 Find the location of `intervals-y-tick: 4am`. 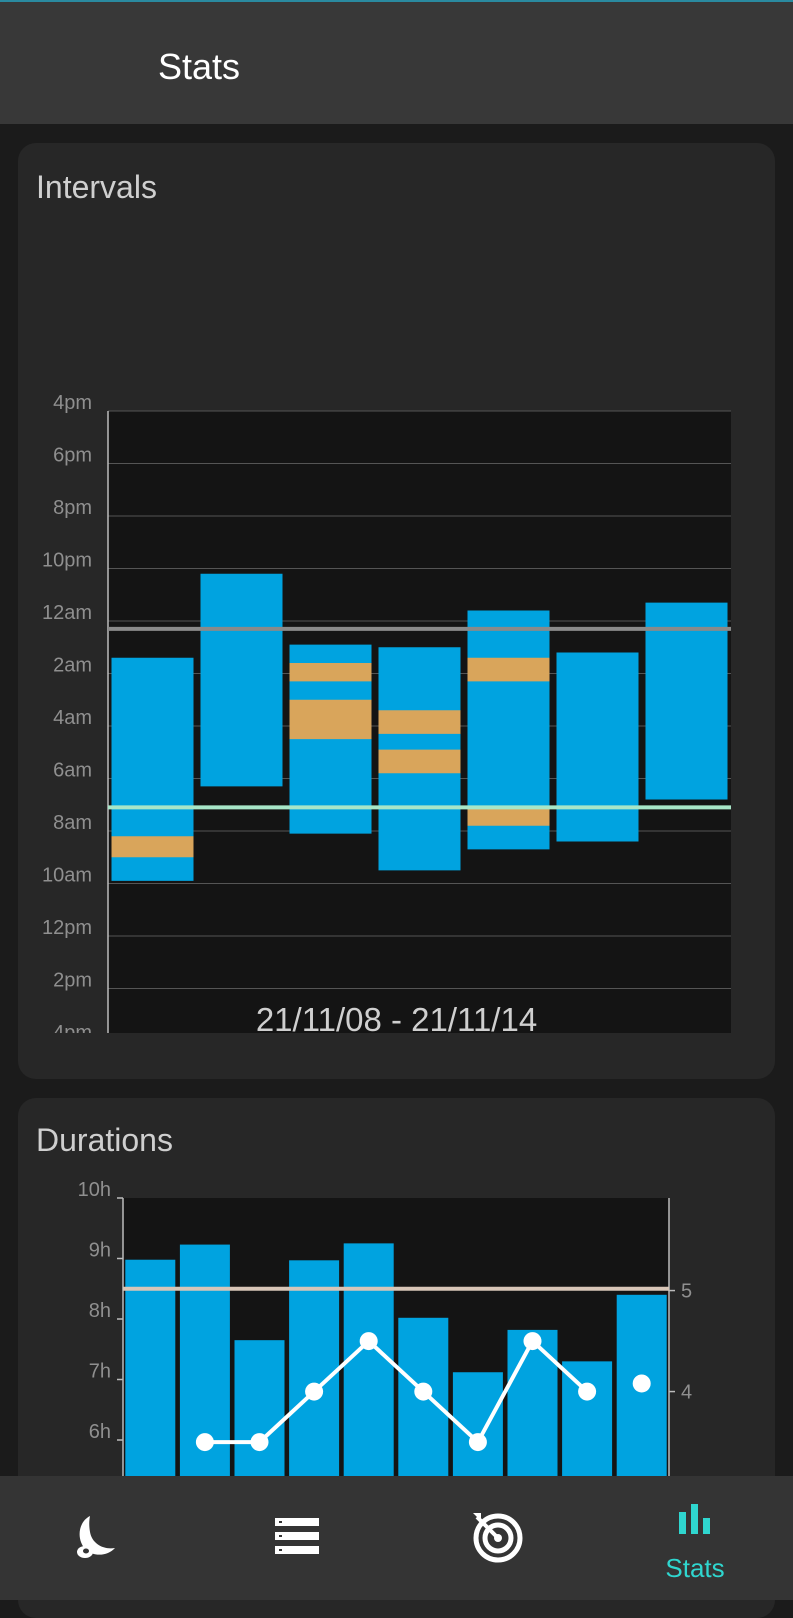

intervals-y-tick: 4am is located at coordinates (72, 718).